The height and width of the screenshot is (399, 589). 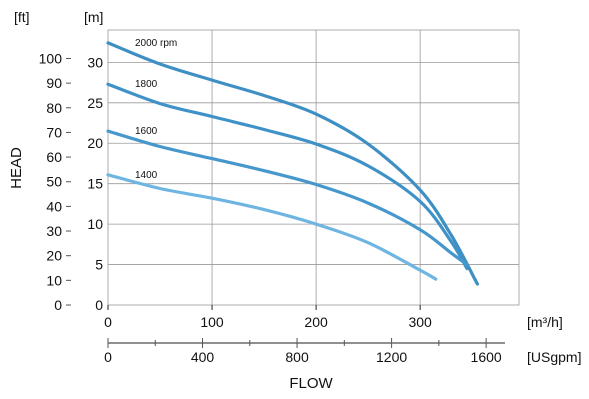 I want to click on y-unit-m: [m], so click(x=93, y=17).